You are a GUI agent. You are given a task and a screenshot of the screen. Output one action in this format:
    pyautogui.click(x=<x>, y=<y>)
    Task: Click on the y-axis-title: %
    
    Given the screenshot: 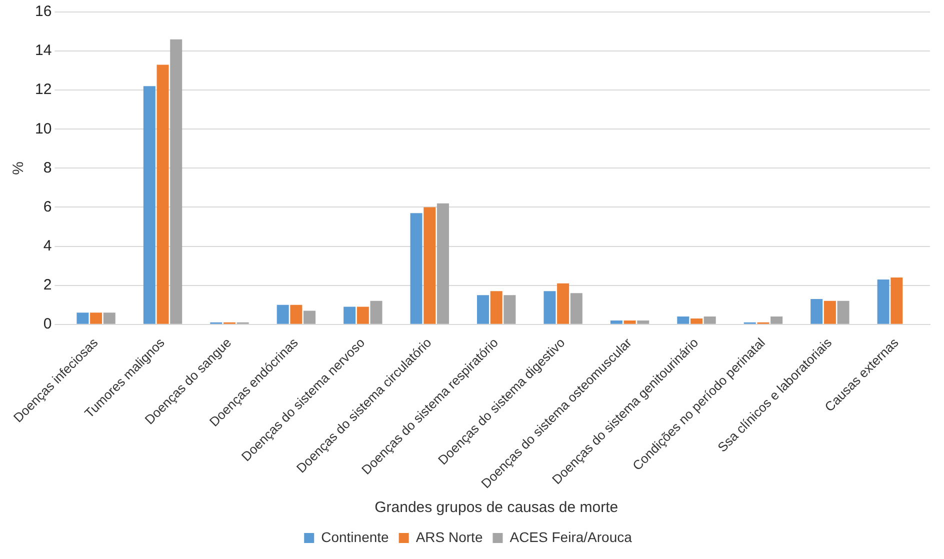 What is the action you would take?
    pyautogui.click(x=19, y=168)
    